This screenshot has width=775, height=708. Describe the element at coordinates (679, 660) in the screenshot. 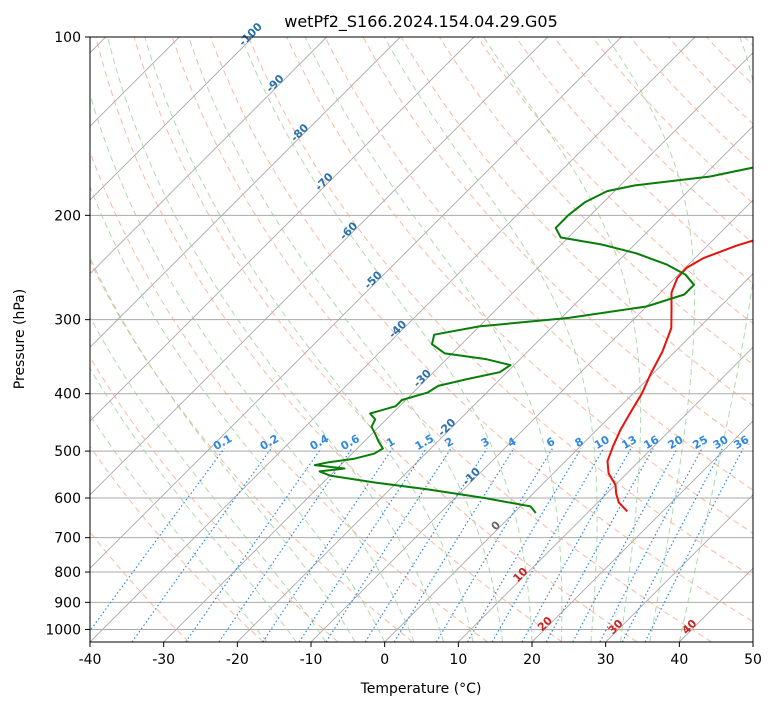

I see `x-tick-label: 40` at that location.